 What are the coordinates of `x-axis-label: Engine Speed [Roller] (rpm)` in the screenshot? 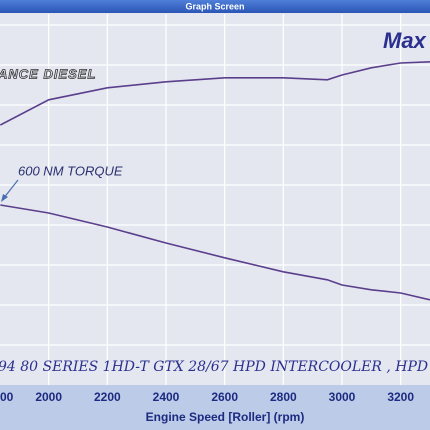 It's located at (225, 417).